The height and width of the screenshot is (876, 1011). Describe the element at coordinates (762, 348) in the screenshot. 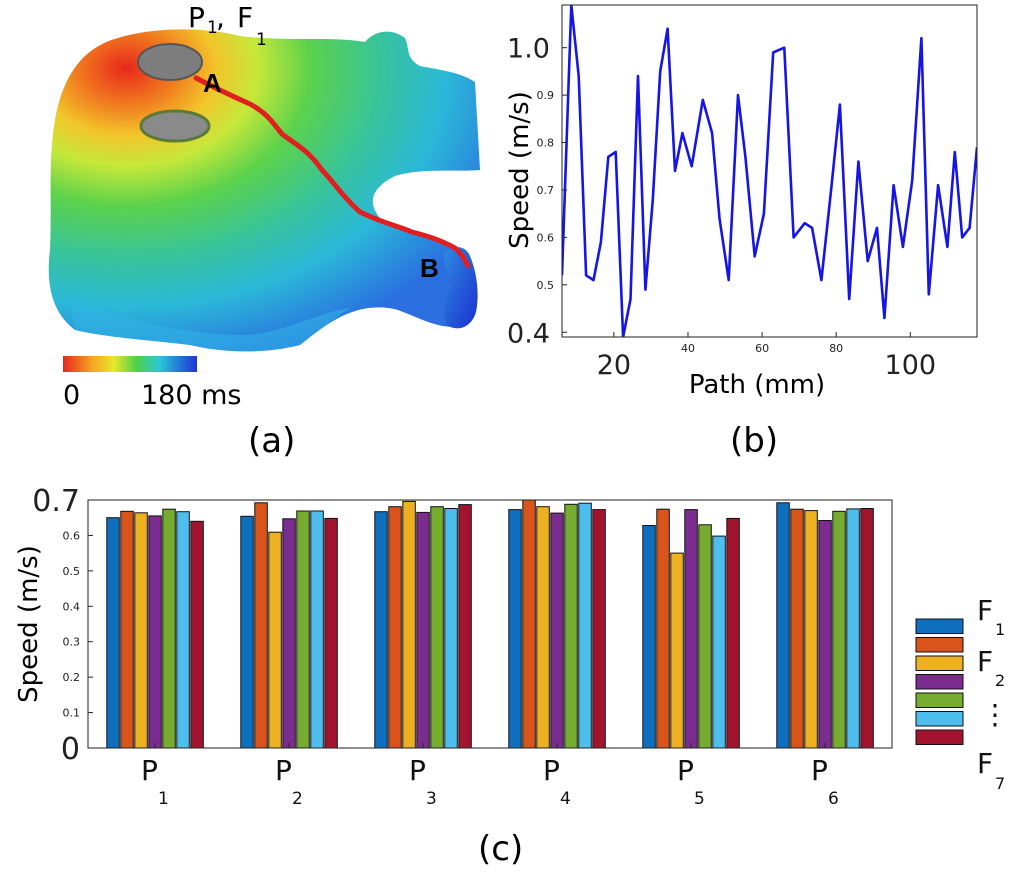

I see `xtick-label-b: 60` at that location.